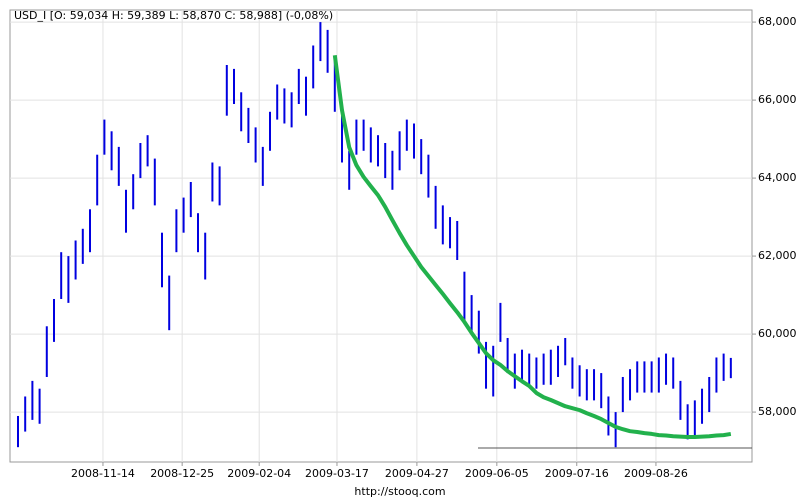  Describe the element at coordinates (777, 21) in the screenshot. I see `y-tick-label: 68,000` at that location.